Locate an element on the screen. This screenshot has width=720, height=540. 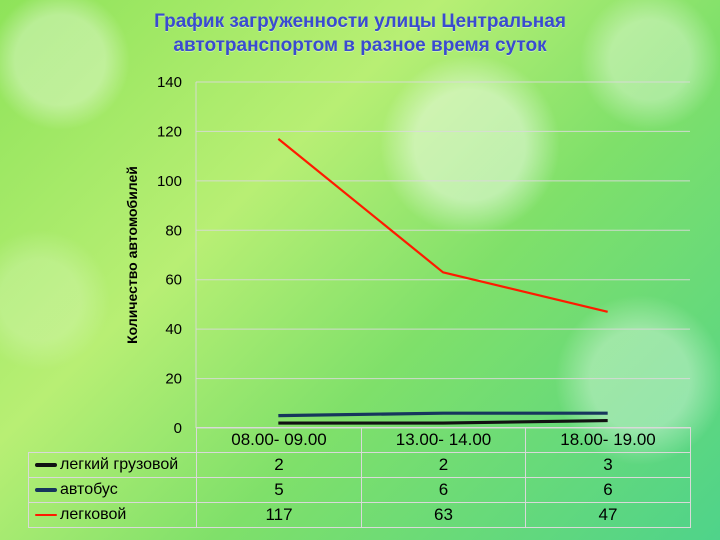
chart-title-line2: автотранспортом в разное время суток is located at coordinates (360, 45).